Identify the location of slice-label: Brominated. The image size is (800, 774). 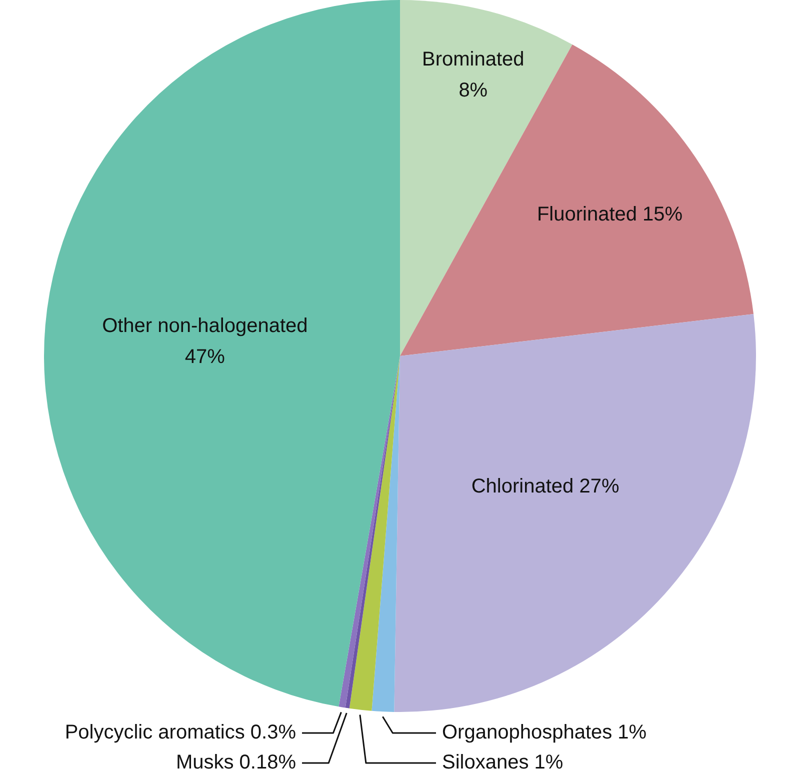
(473, 59).